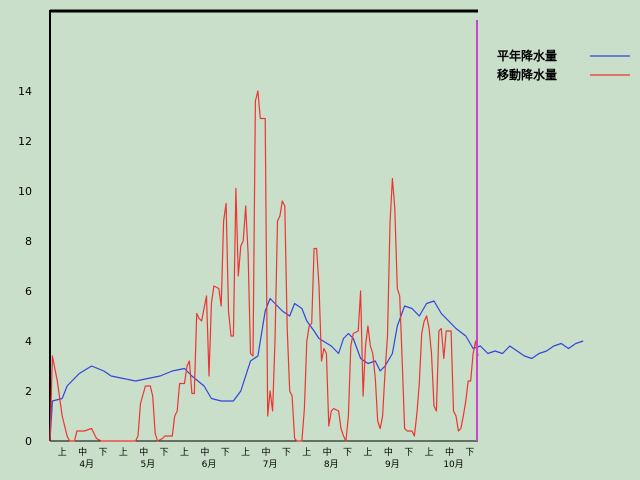 The image size is (640, 480). What do you see at coordinates (25, 191) in the screenshot?
I see `y-tick-label: 10` at bounding box center [25, 191].